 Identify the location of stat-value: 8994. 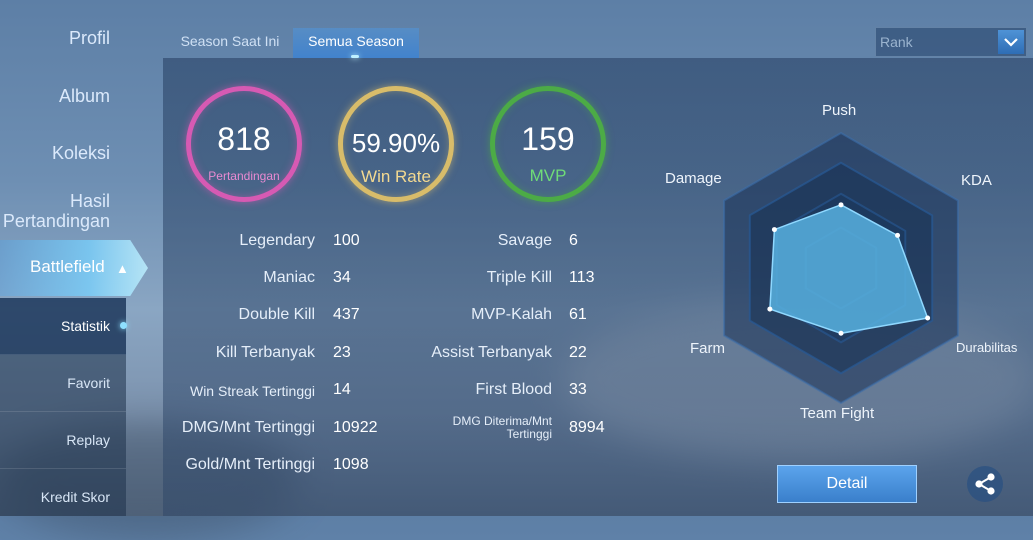
(587, 427).